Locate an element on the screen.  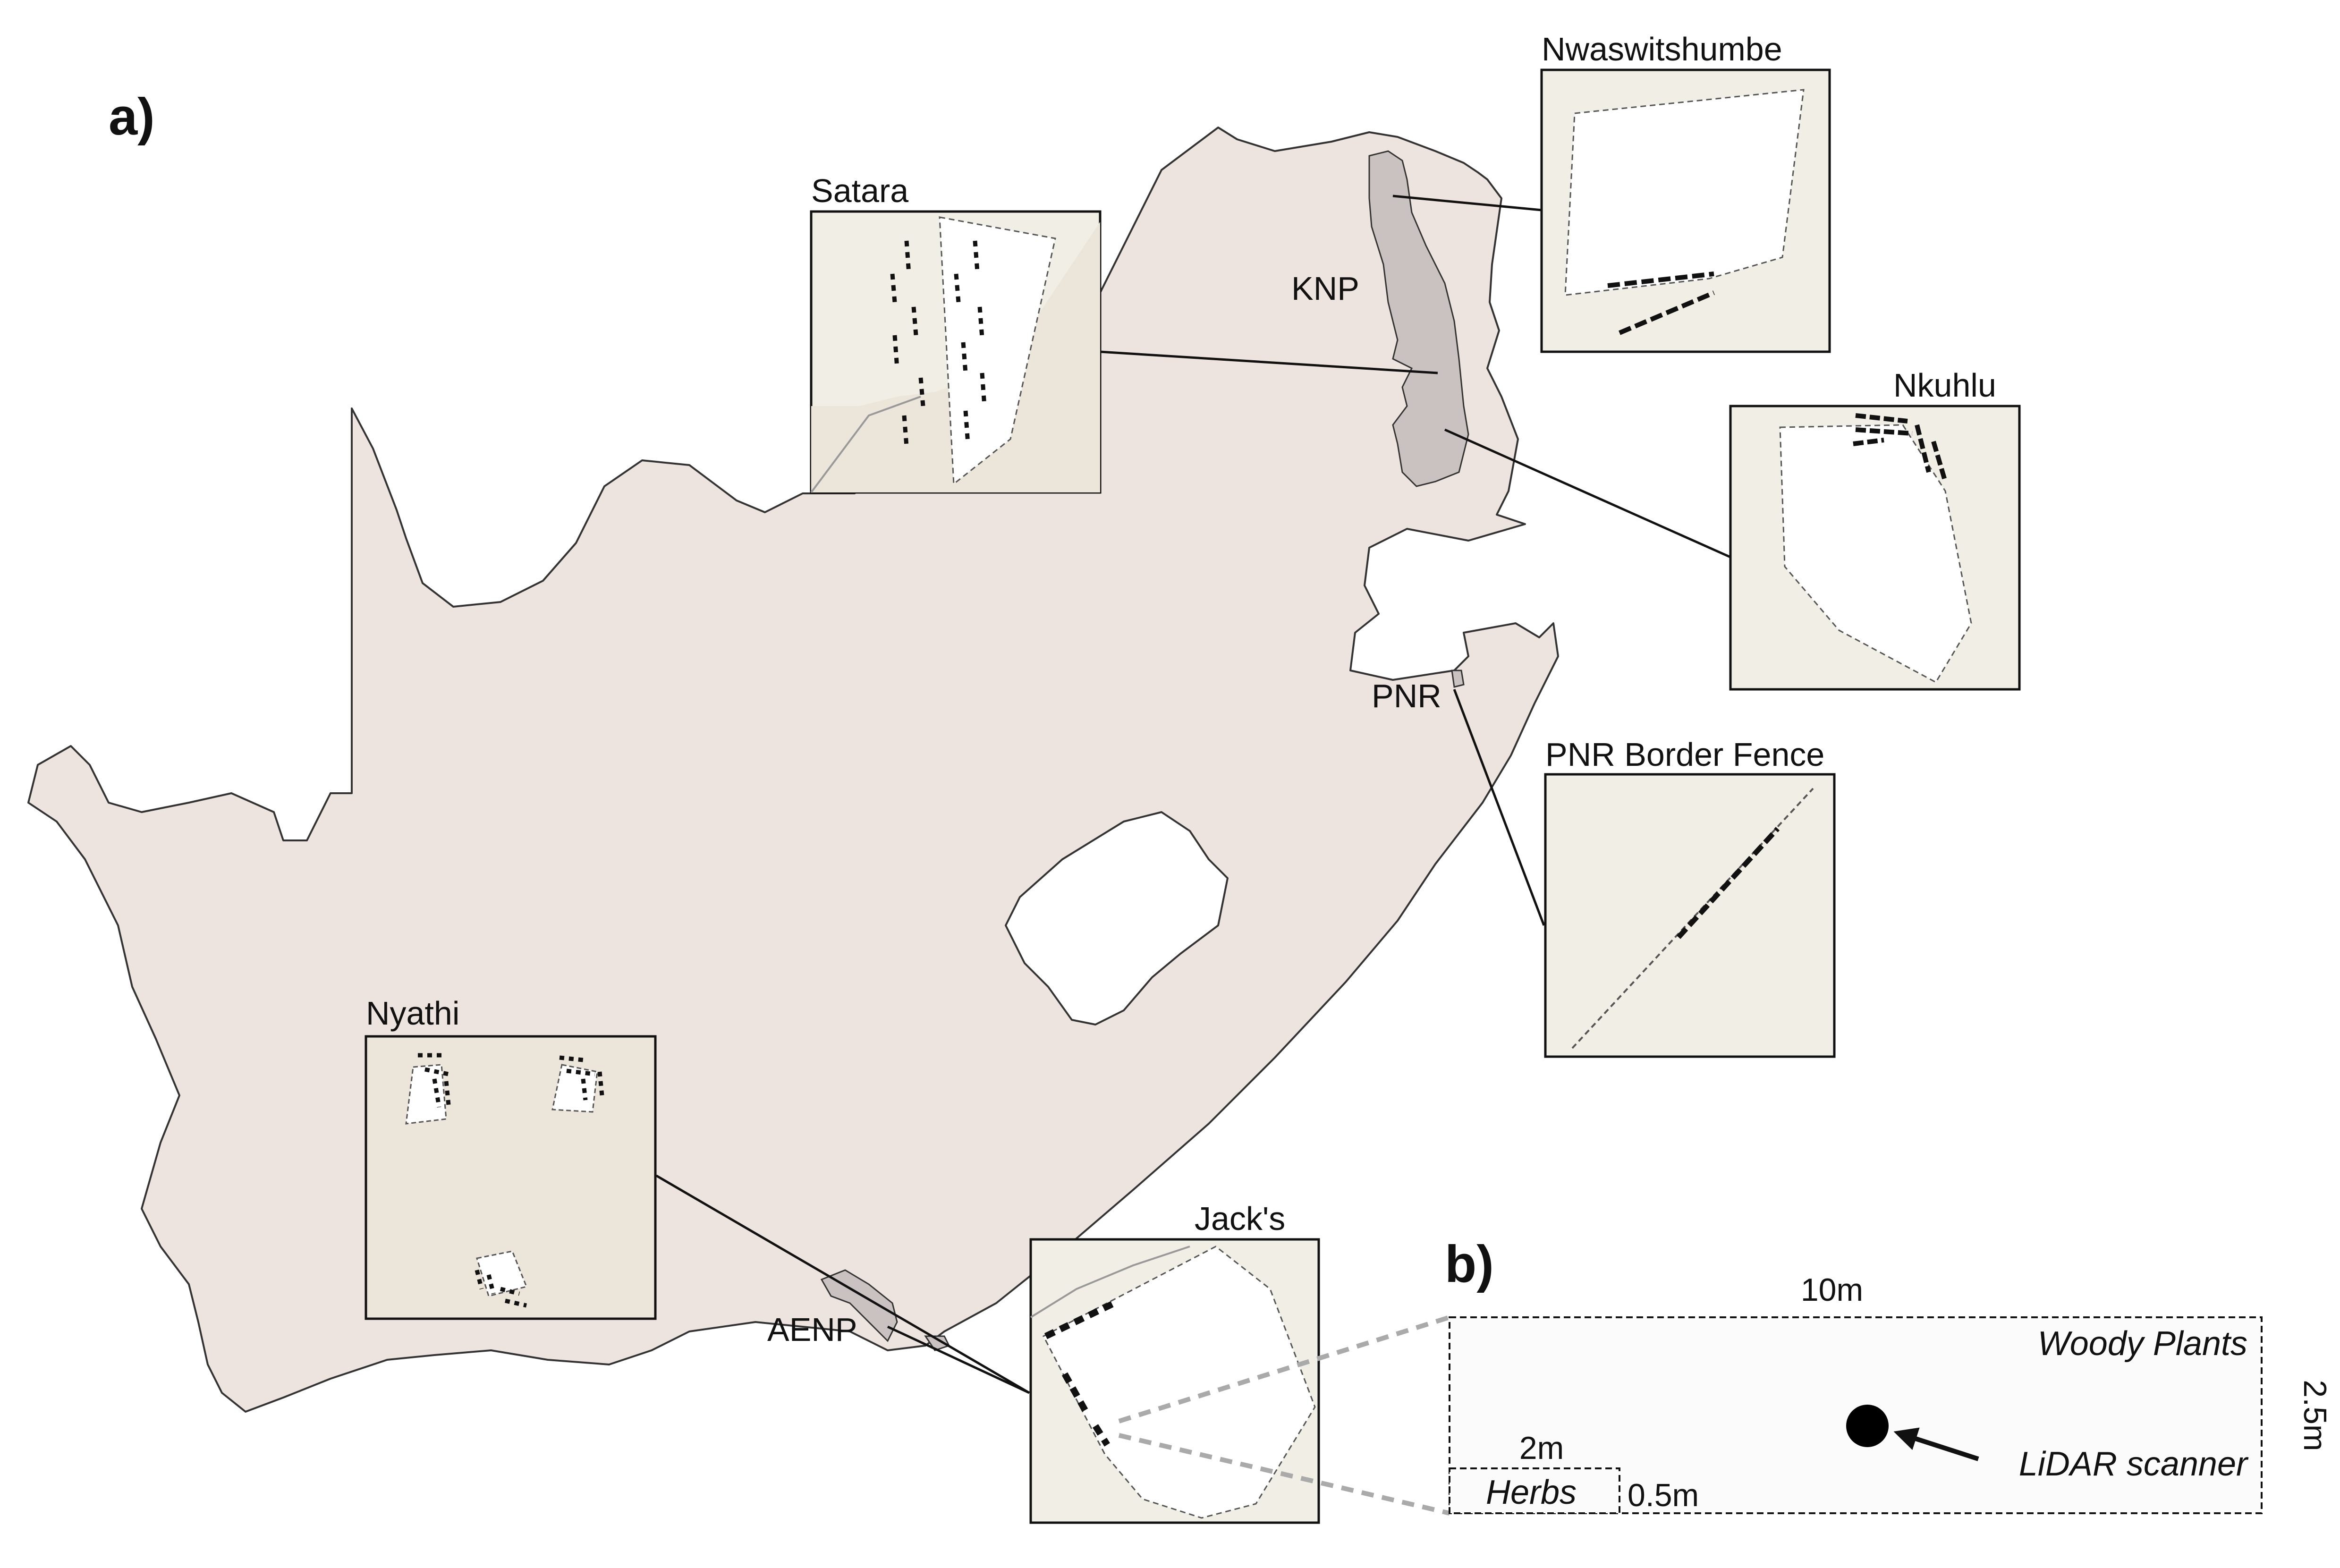
connector-nyathi is located at coordinates (842, 1284).